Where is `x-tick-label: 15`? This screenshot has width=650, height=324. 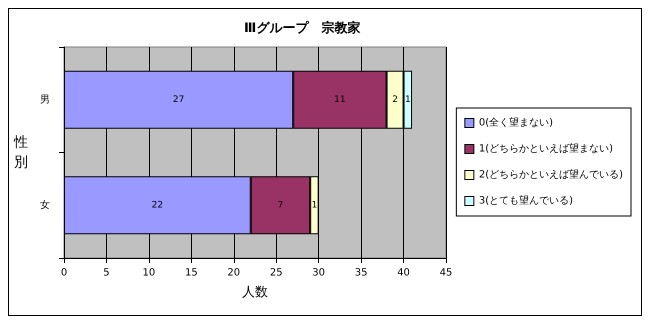
x-tick-label: 15 is located at coordinates (191, 273).